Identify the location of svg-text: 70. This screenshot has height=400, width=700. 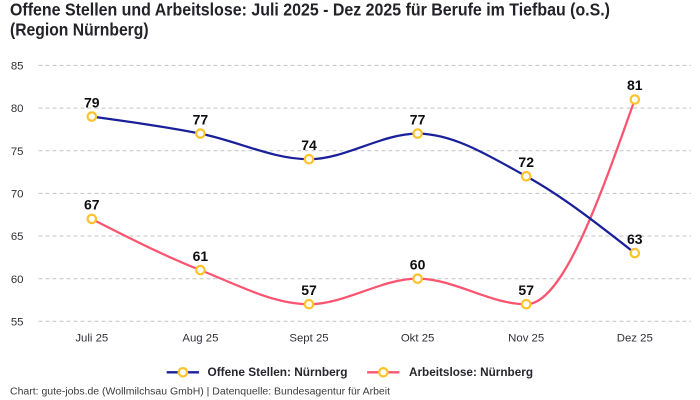
(17, 195).